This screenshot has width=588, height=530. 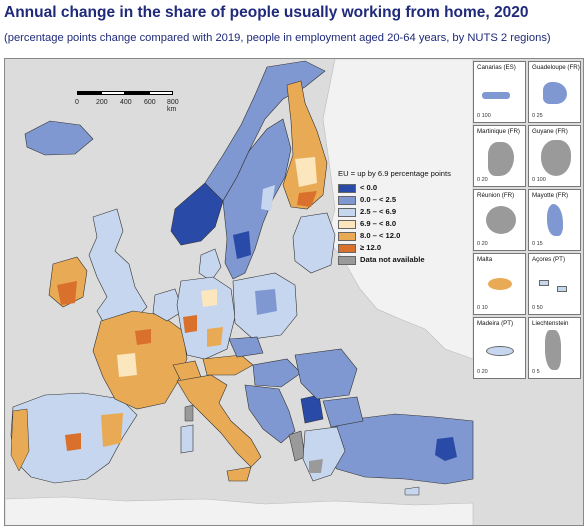 What do you see at coordinates (405, 236) in the screenshot?
I see `legend-item: 8.0 – < 12.0` at bounding box center [405, 236].